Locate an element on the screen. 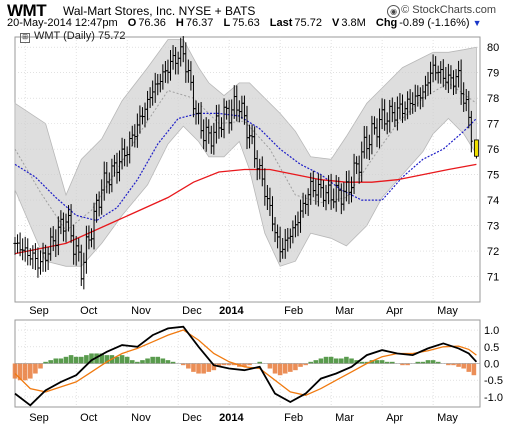  macd-x-label: Dec is located at coordinates (192, 418).